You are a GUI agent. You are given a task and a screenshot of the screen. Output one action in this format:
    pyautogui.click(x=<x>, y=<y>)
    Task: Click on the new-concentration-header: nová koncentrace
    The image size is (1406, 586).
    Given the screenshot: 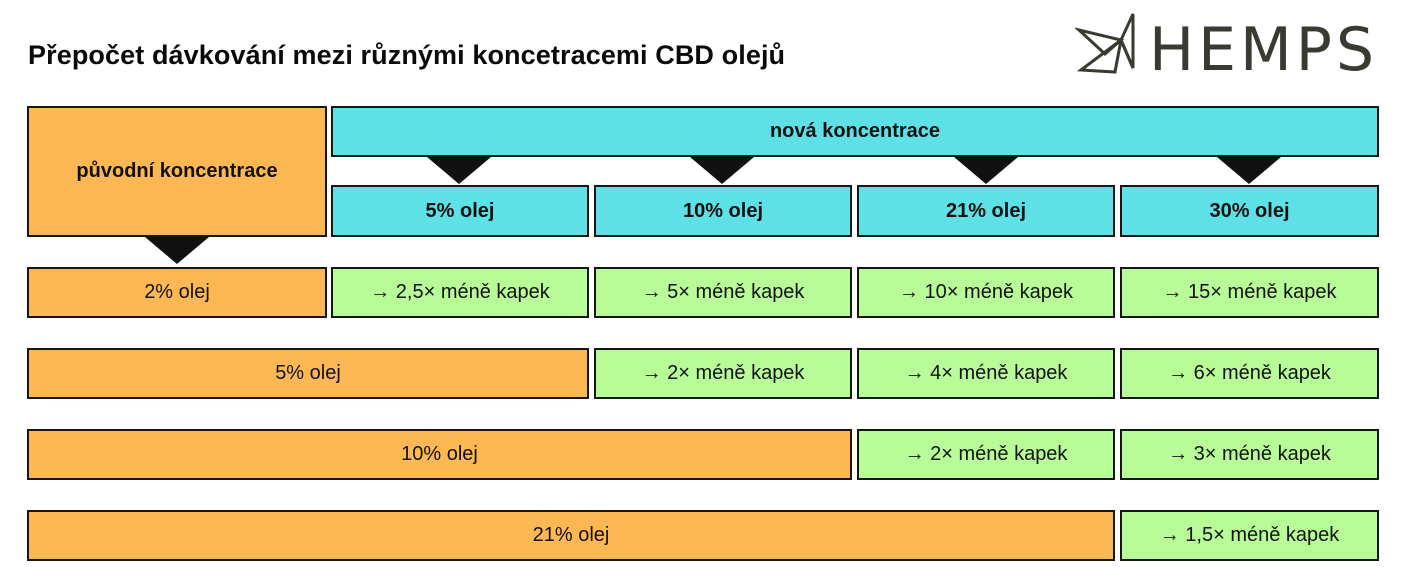 What is the action you would take?
    pyautogui.click(x=855, y=131)
    